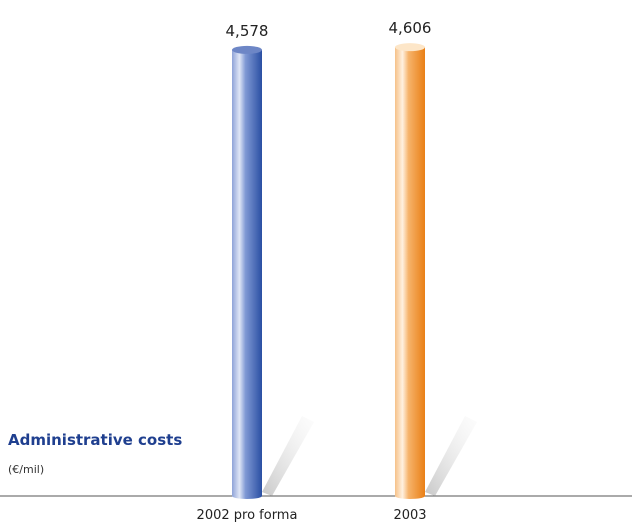 The width and height of the screenshot is (632, 523). Describe the element at coordinates (410, 271) in the screenshot. I see `bar-2003` at that location.